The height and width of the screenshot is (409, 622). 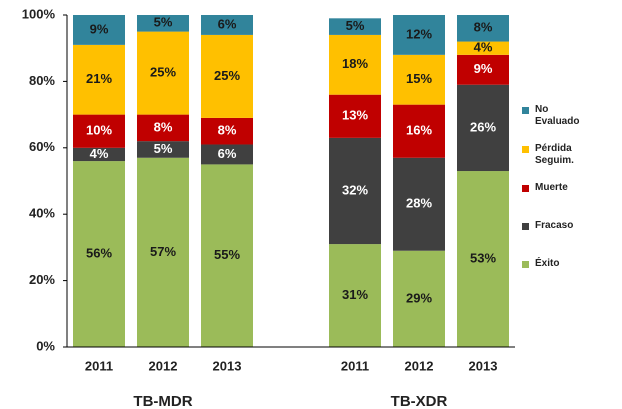 I want to click on data-label: 16%, so click(x=419, y=130).